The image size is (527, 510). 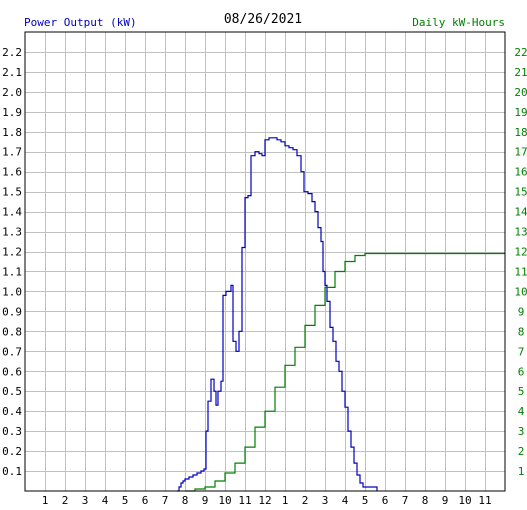 What do you see at coordinates (12, 132) in the screenshot?
I see `y-tick-label-left: 1.8` at bounding box center [12, 132].